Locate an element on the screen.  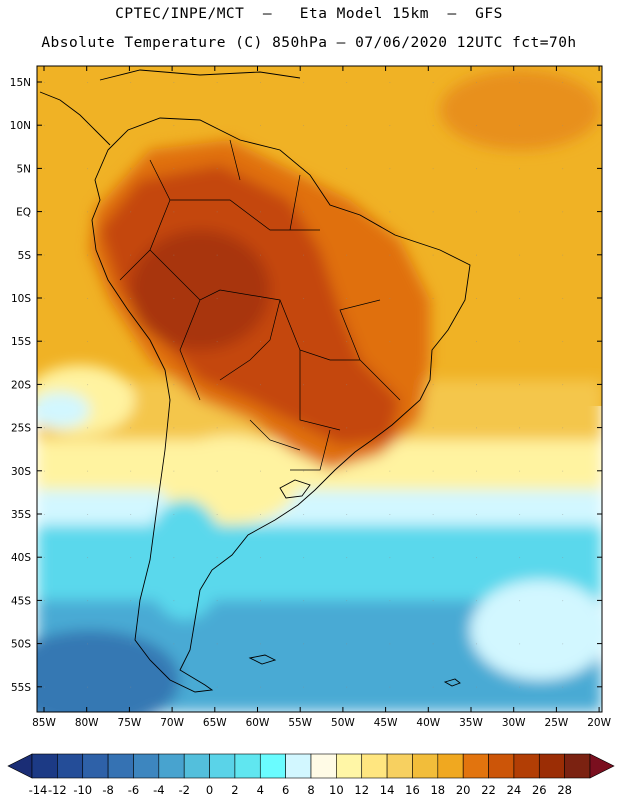
colorbar-label: 0 is located at coordinates (209, 790).